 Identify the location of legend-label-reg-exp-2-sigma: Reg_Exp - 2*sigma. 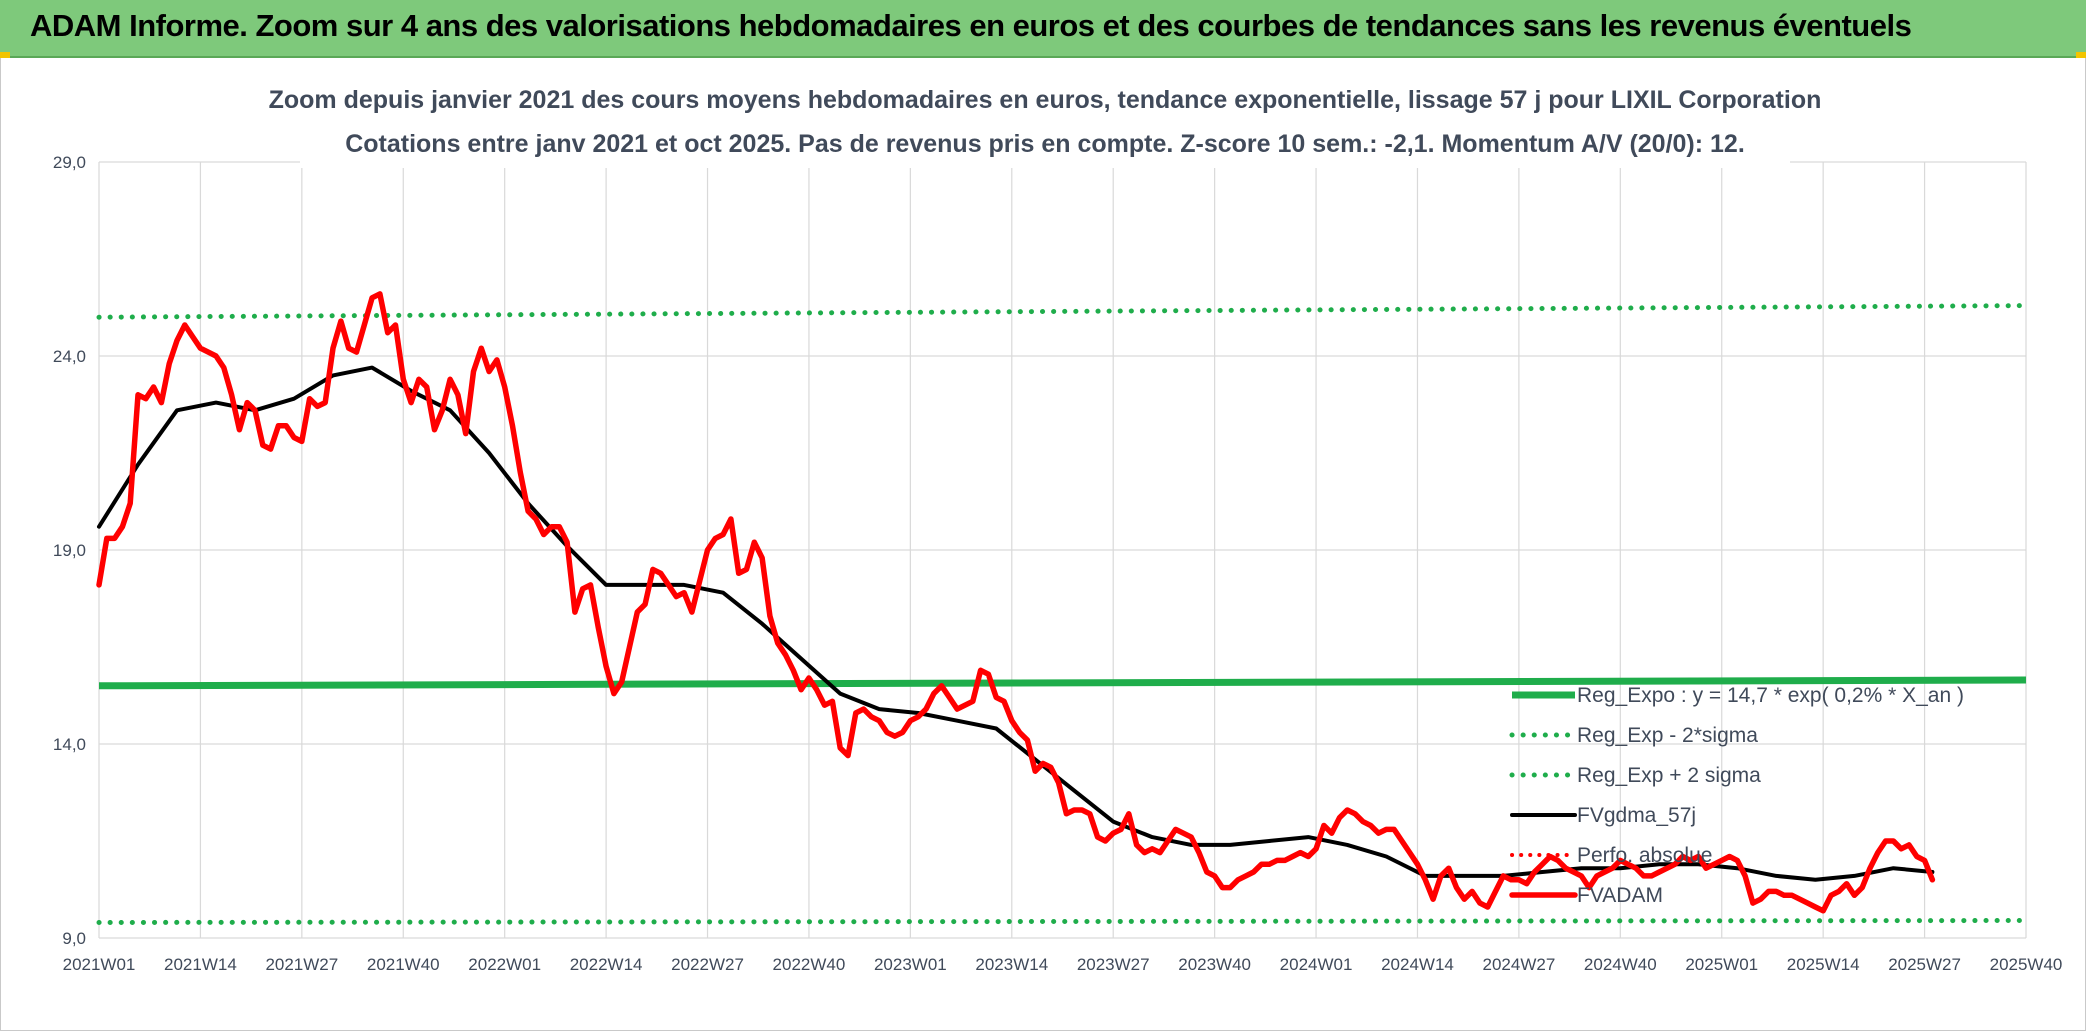
(1667, 735).